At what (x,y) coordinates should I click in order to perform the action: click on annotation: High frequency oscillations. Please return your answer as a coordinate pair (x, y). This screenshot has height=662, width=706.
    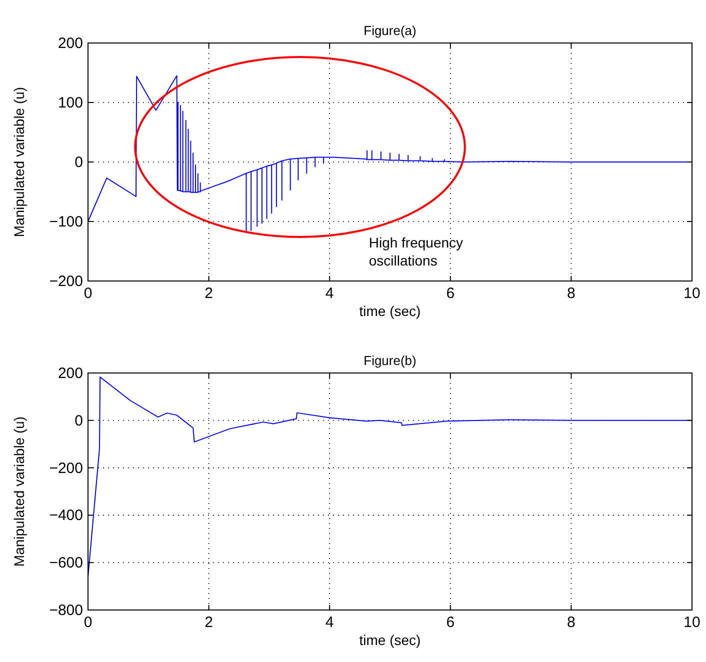
    Looking at the image, I should click on (416, 251).